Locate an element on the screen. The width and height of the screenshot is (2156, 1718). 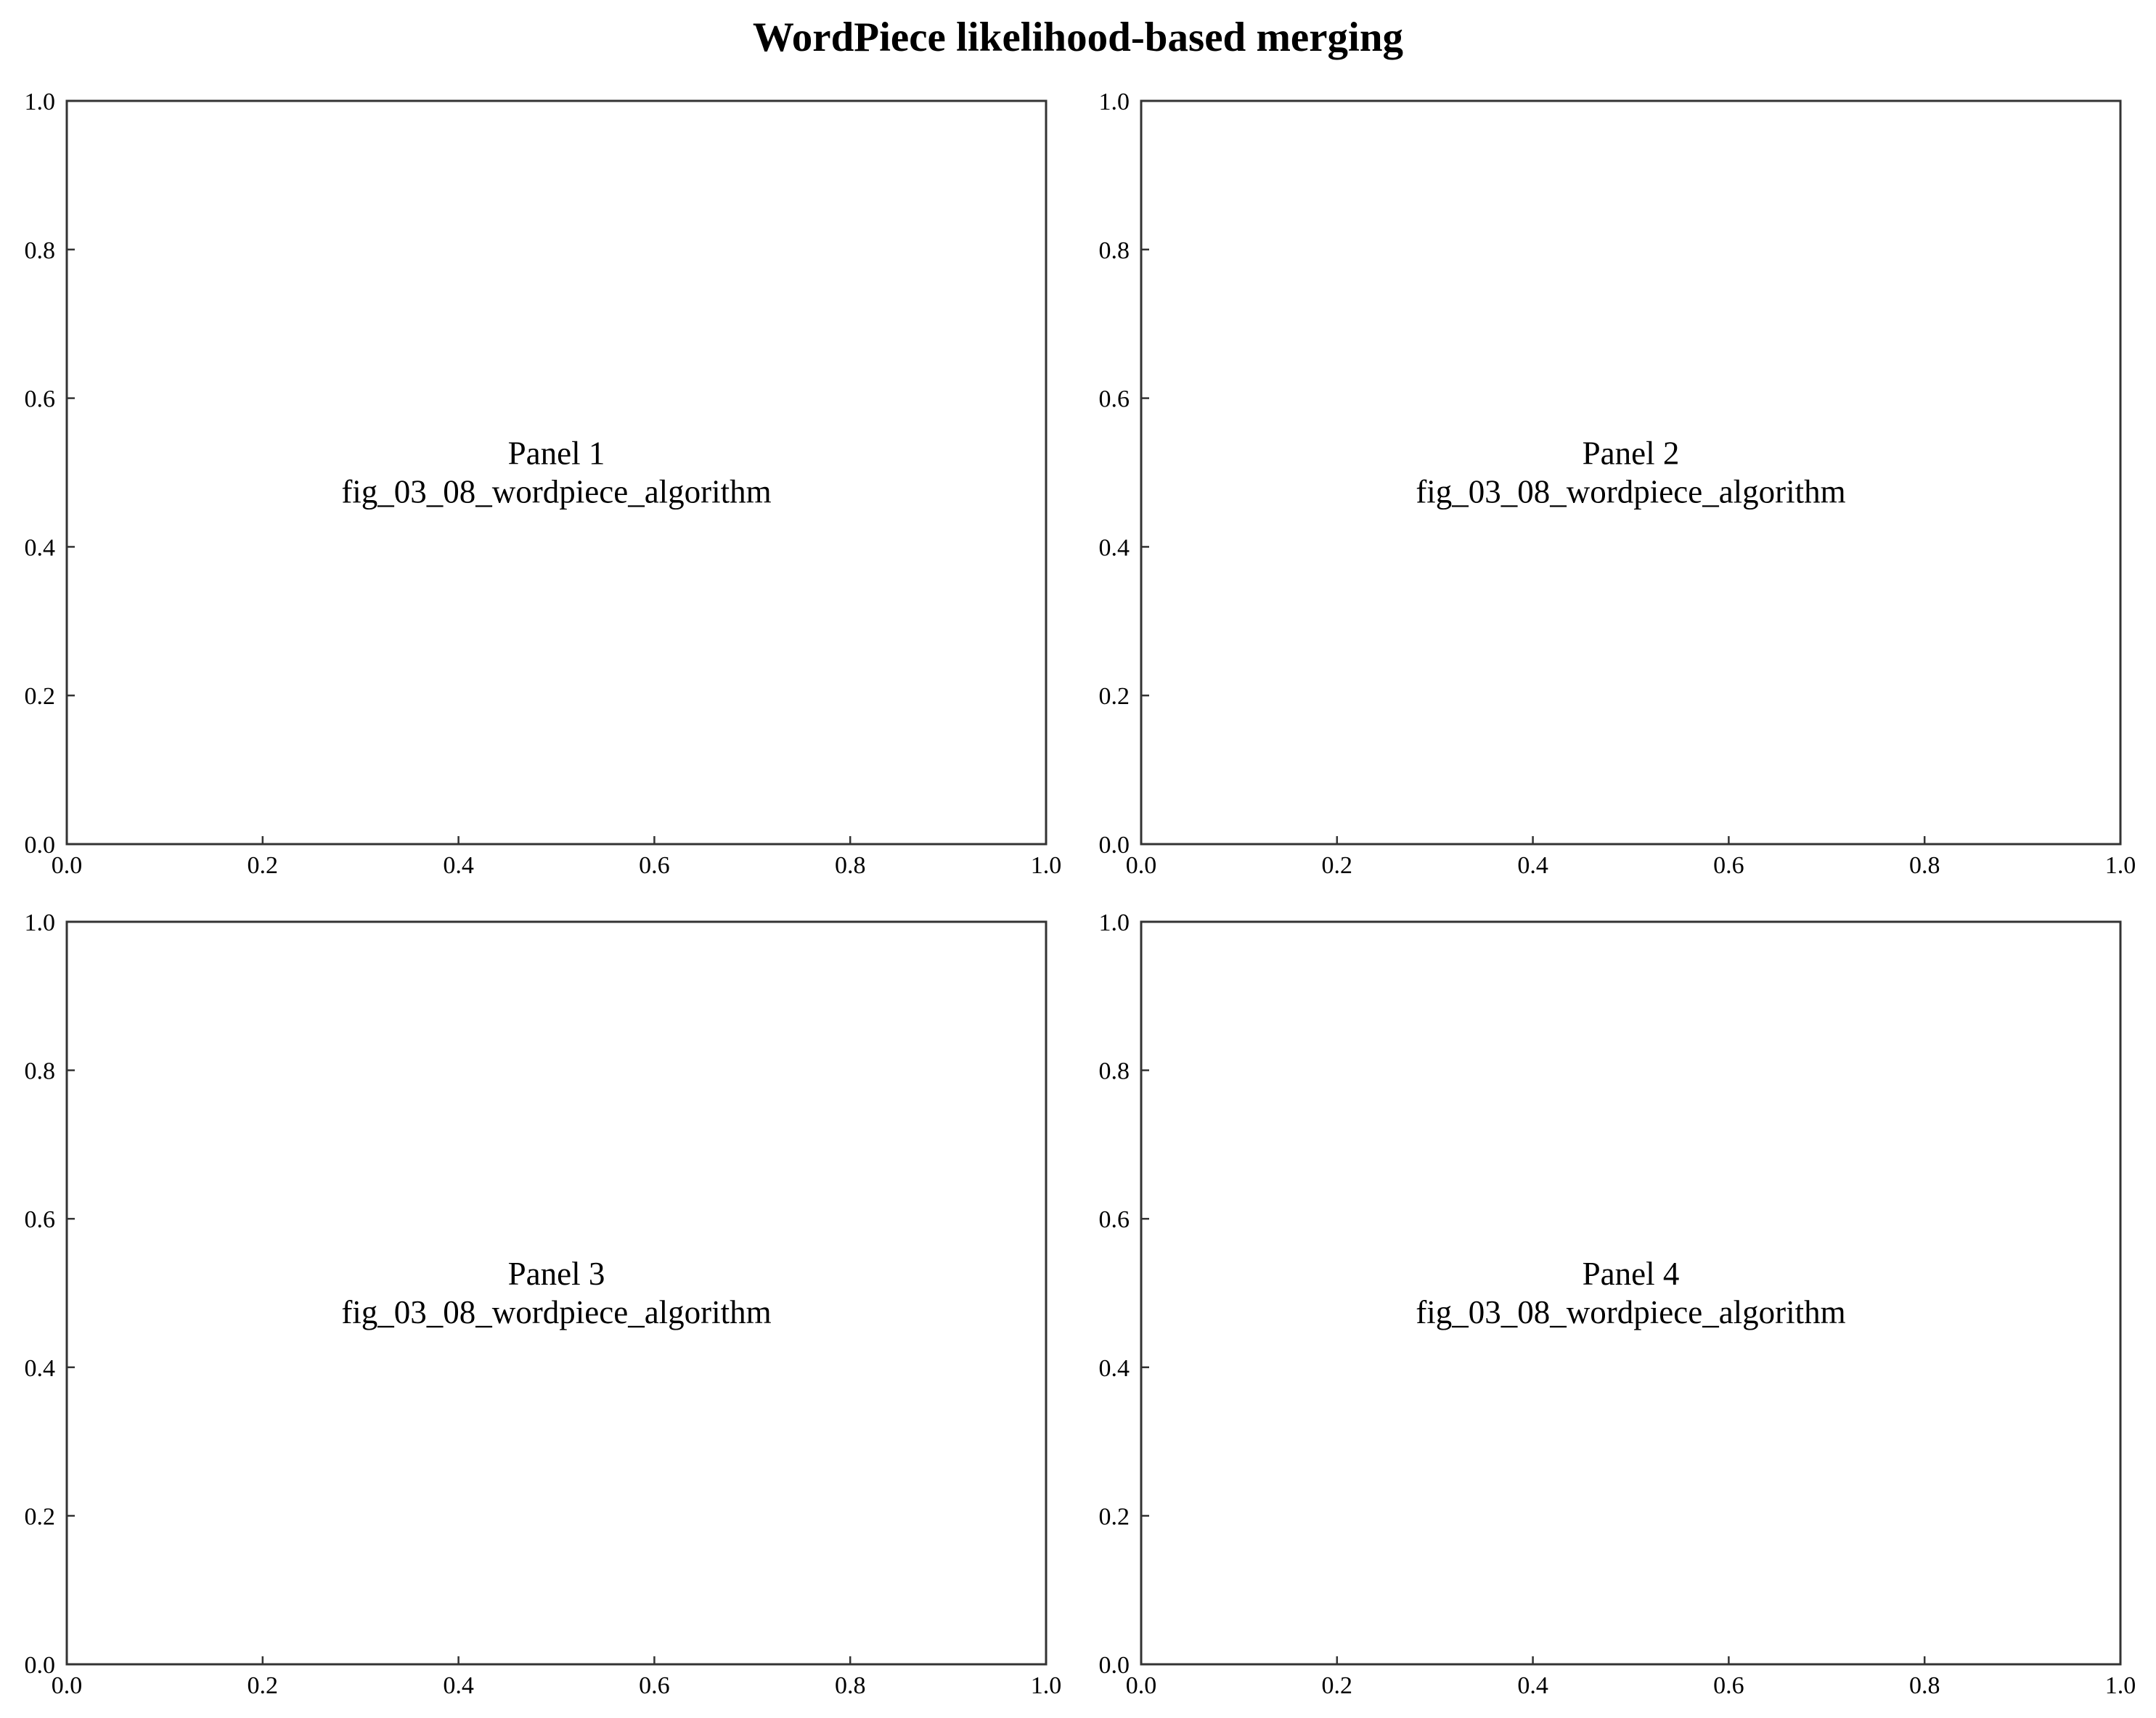
figure-title: WordPiece likelihood-based merging is located at coordinates (1078, 38).